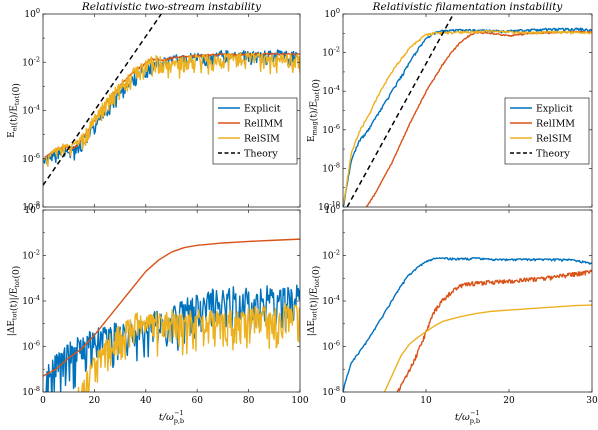 Image resolution: width=598 pixels, height=430 pixels. What do you see at coordinates (171, 7) in the screenshot?
I see `panel-title: Relativistic two-stream instability` at bounding box center [171, 7].